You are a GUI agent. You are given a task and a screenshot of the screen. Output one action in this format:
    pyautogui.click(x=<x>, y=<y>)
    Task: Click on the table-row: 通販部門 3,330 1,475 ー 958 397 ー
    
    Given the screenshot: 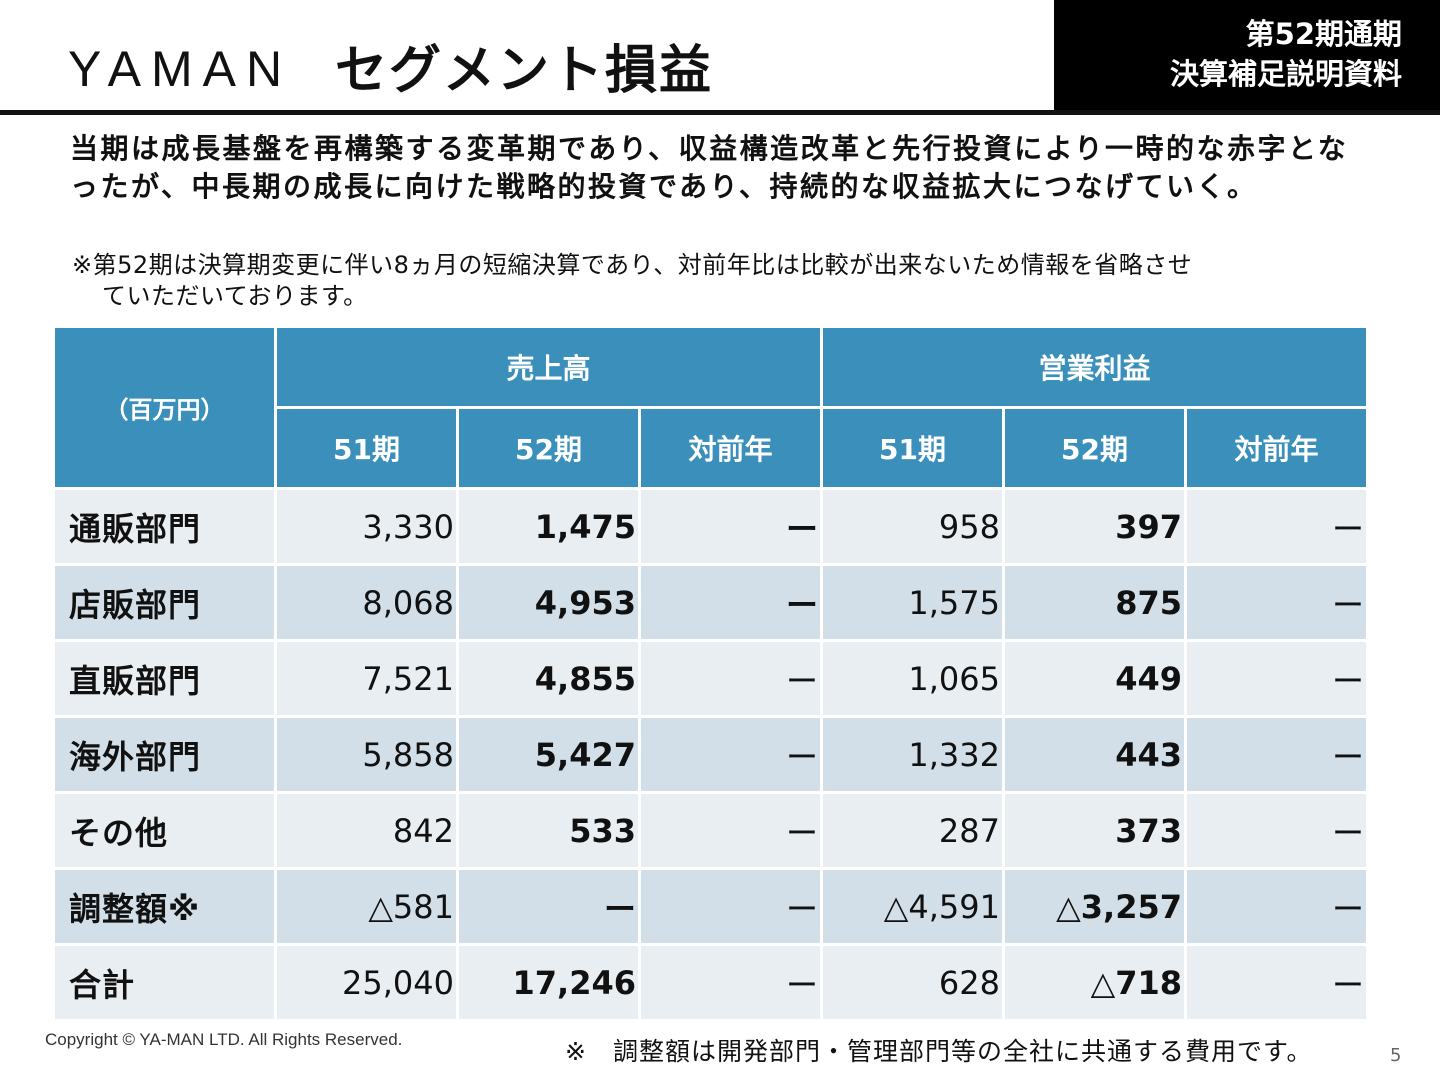 What is the action you would take?
    pyautogui.click(x=712, y=528)
    